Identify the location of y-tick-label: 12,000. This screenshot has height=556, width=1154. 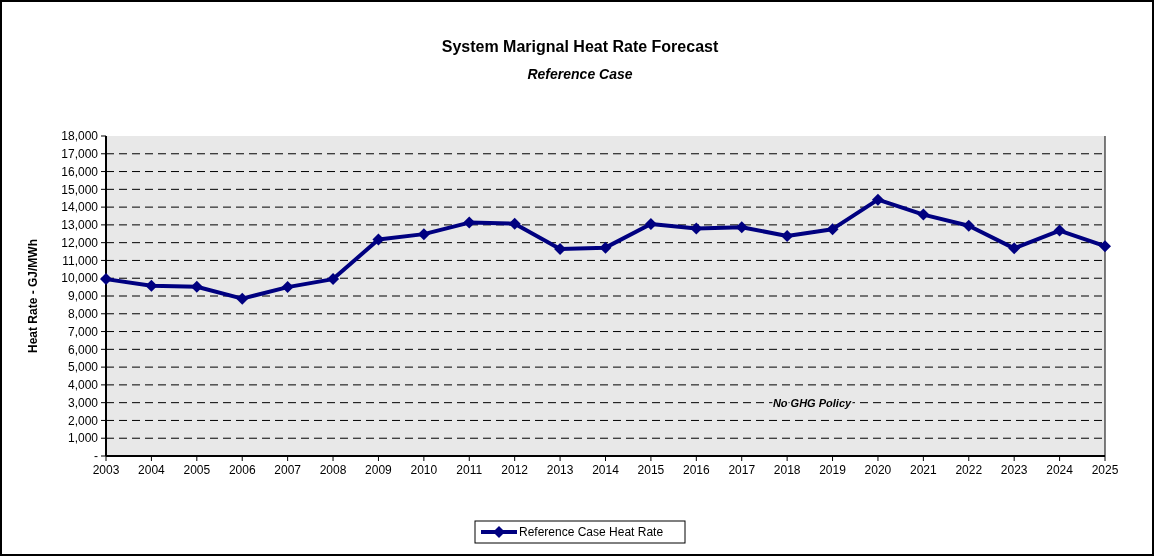
(80, 242).